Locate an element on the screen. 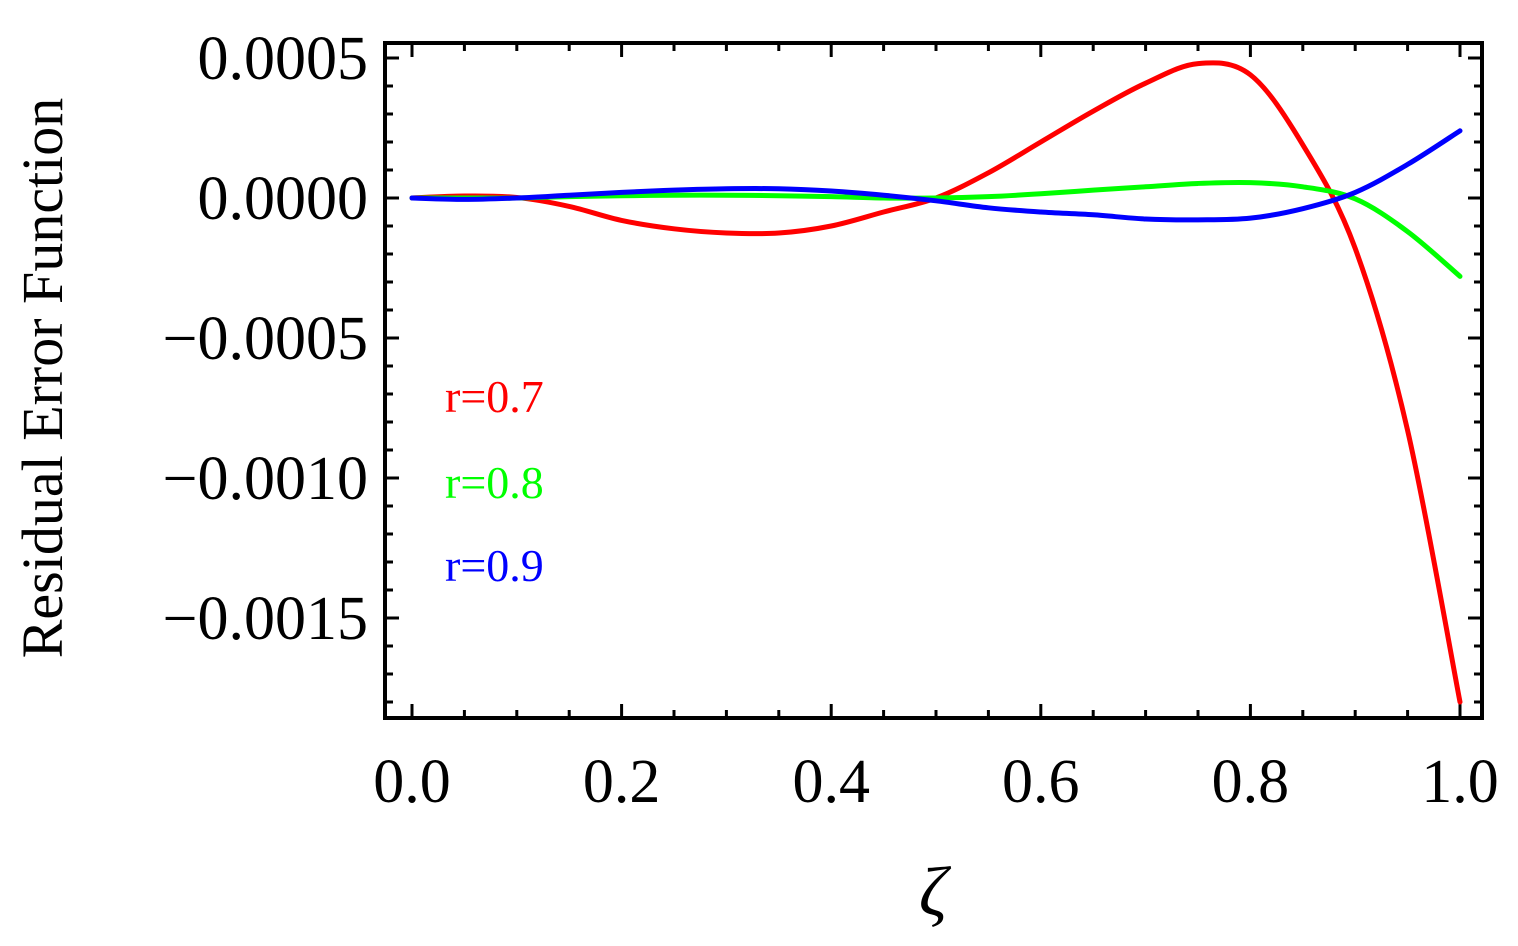  x-axis-title: ζ is located at coordinates (935, 892).